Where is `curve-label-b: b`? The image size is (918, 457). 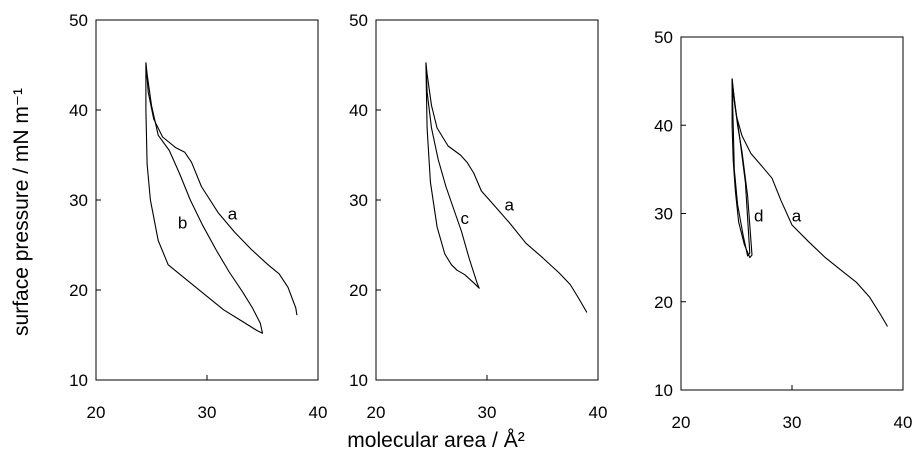 curve-label-b: b is located at coordinates (182, 223).